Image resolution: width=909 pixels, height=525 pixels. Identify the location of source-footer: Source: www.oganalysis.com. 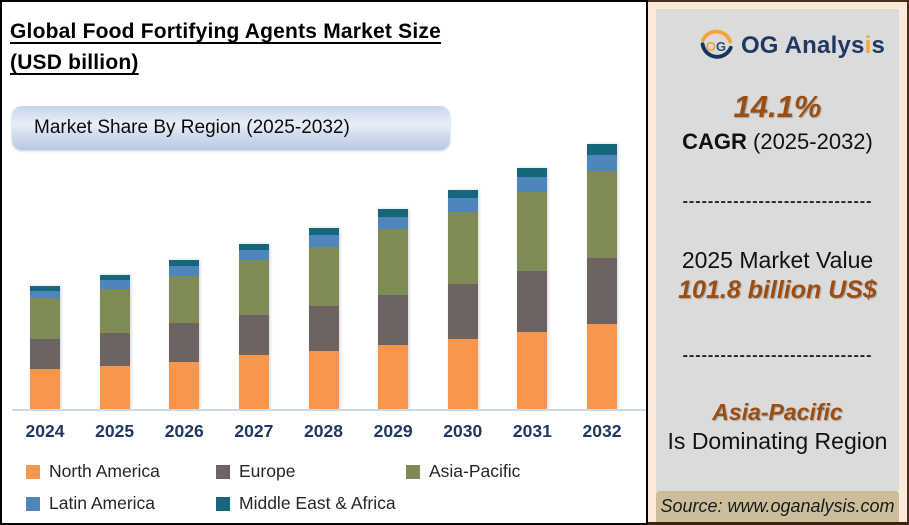
(777, 506).